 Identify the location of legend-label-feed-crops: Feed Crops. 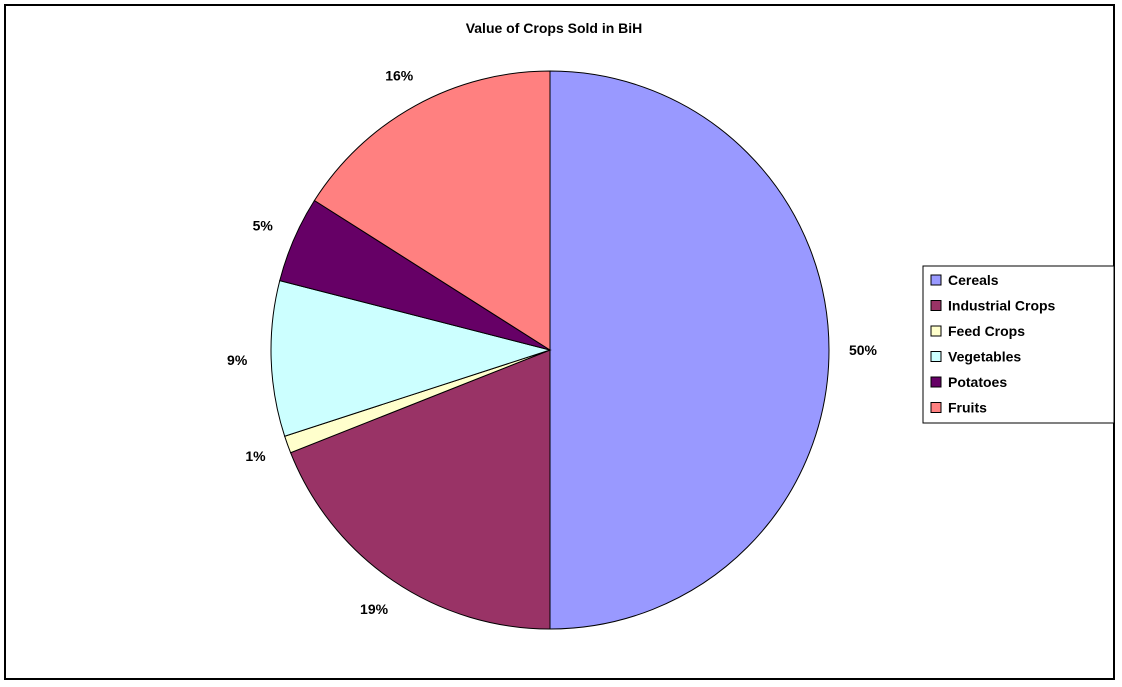
(986, 331).